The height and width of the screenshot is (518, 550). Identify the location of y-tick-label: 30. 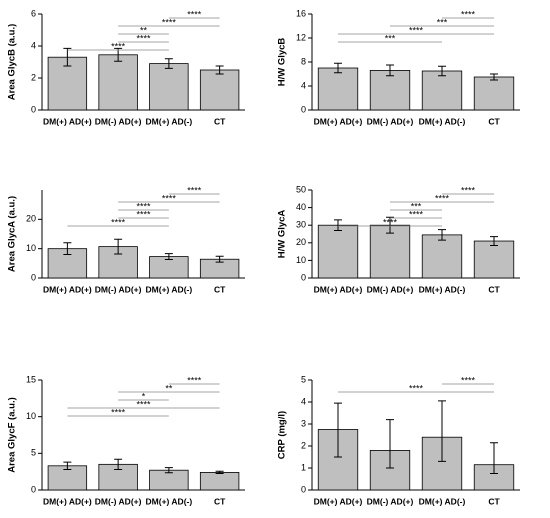
(301, 225).